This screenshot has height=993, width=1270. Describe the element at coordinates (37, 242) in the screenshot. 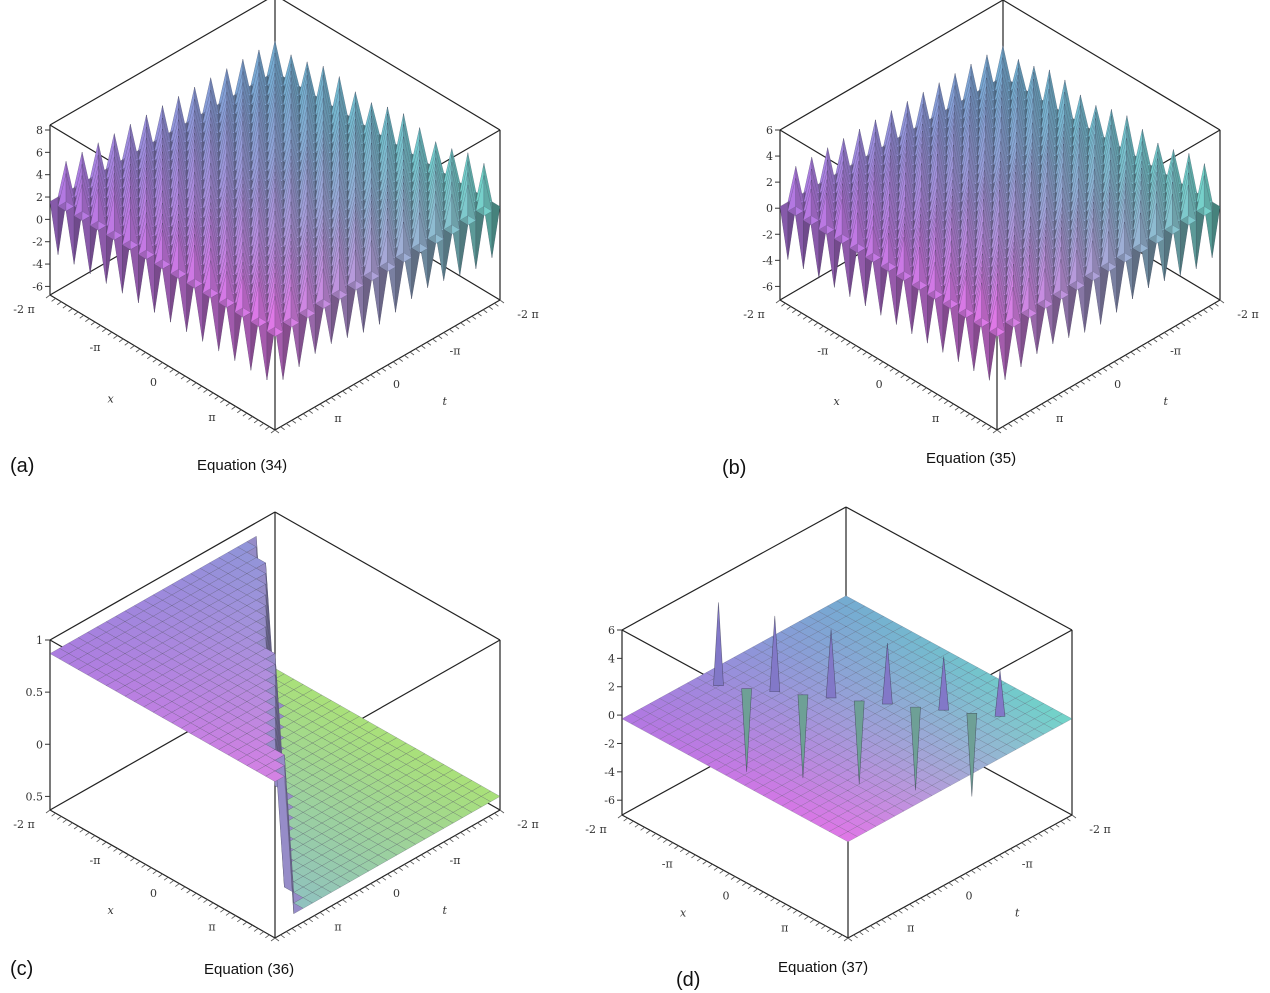

I see `z-tick-label-a: -2` at that location.